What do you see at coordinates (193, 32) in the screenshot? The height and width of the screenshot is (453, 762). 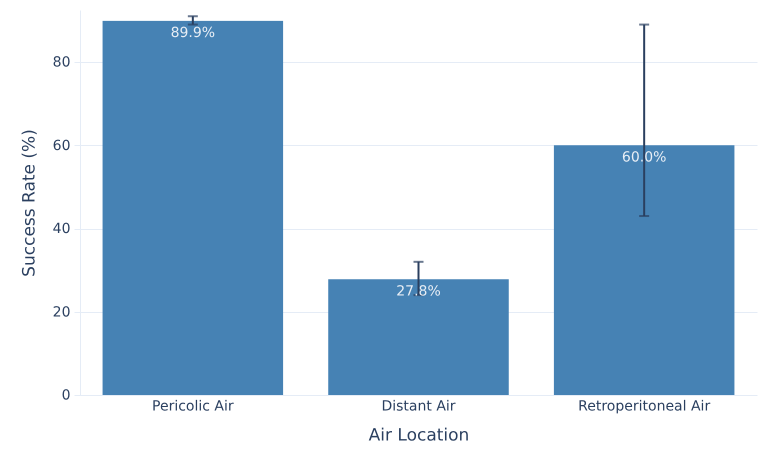 I see `data-label: 89.9%` at bounding box center [193, 32].